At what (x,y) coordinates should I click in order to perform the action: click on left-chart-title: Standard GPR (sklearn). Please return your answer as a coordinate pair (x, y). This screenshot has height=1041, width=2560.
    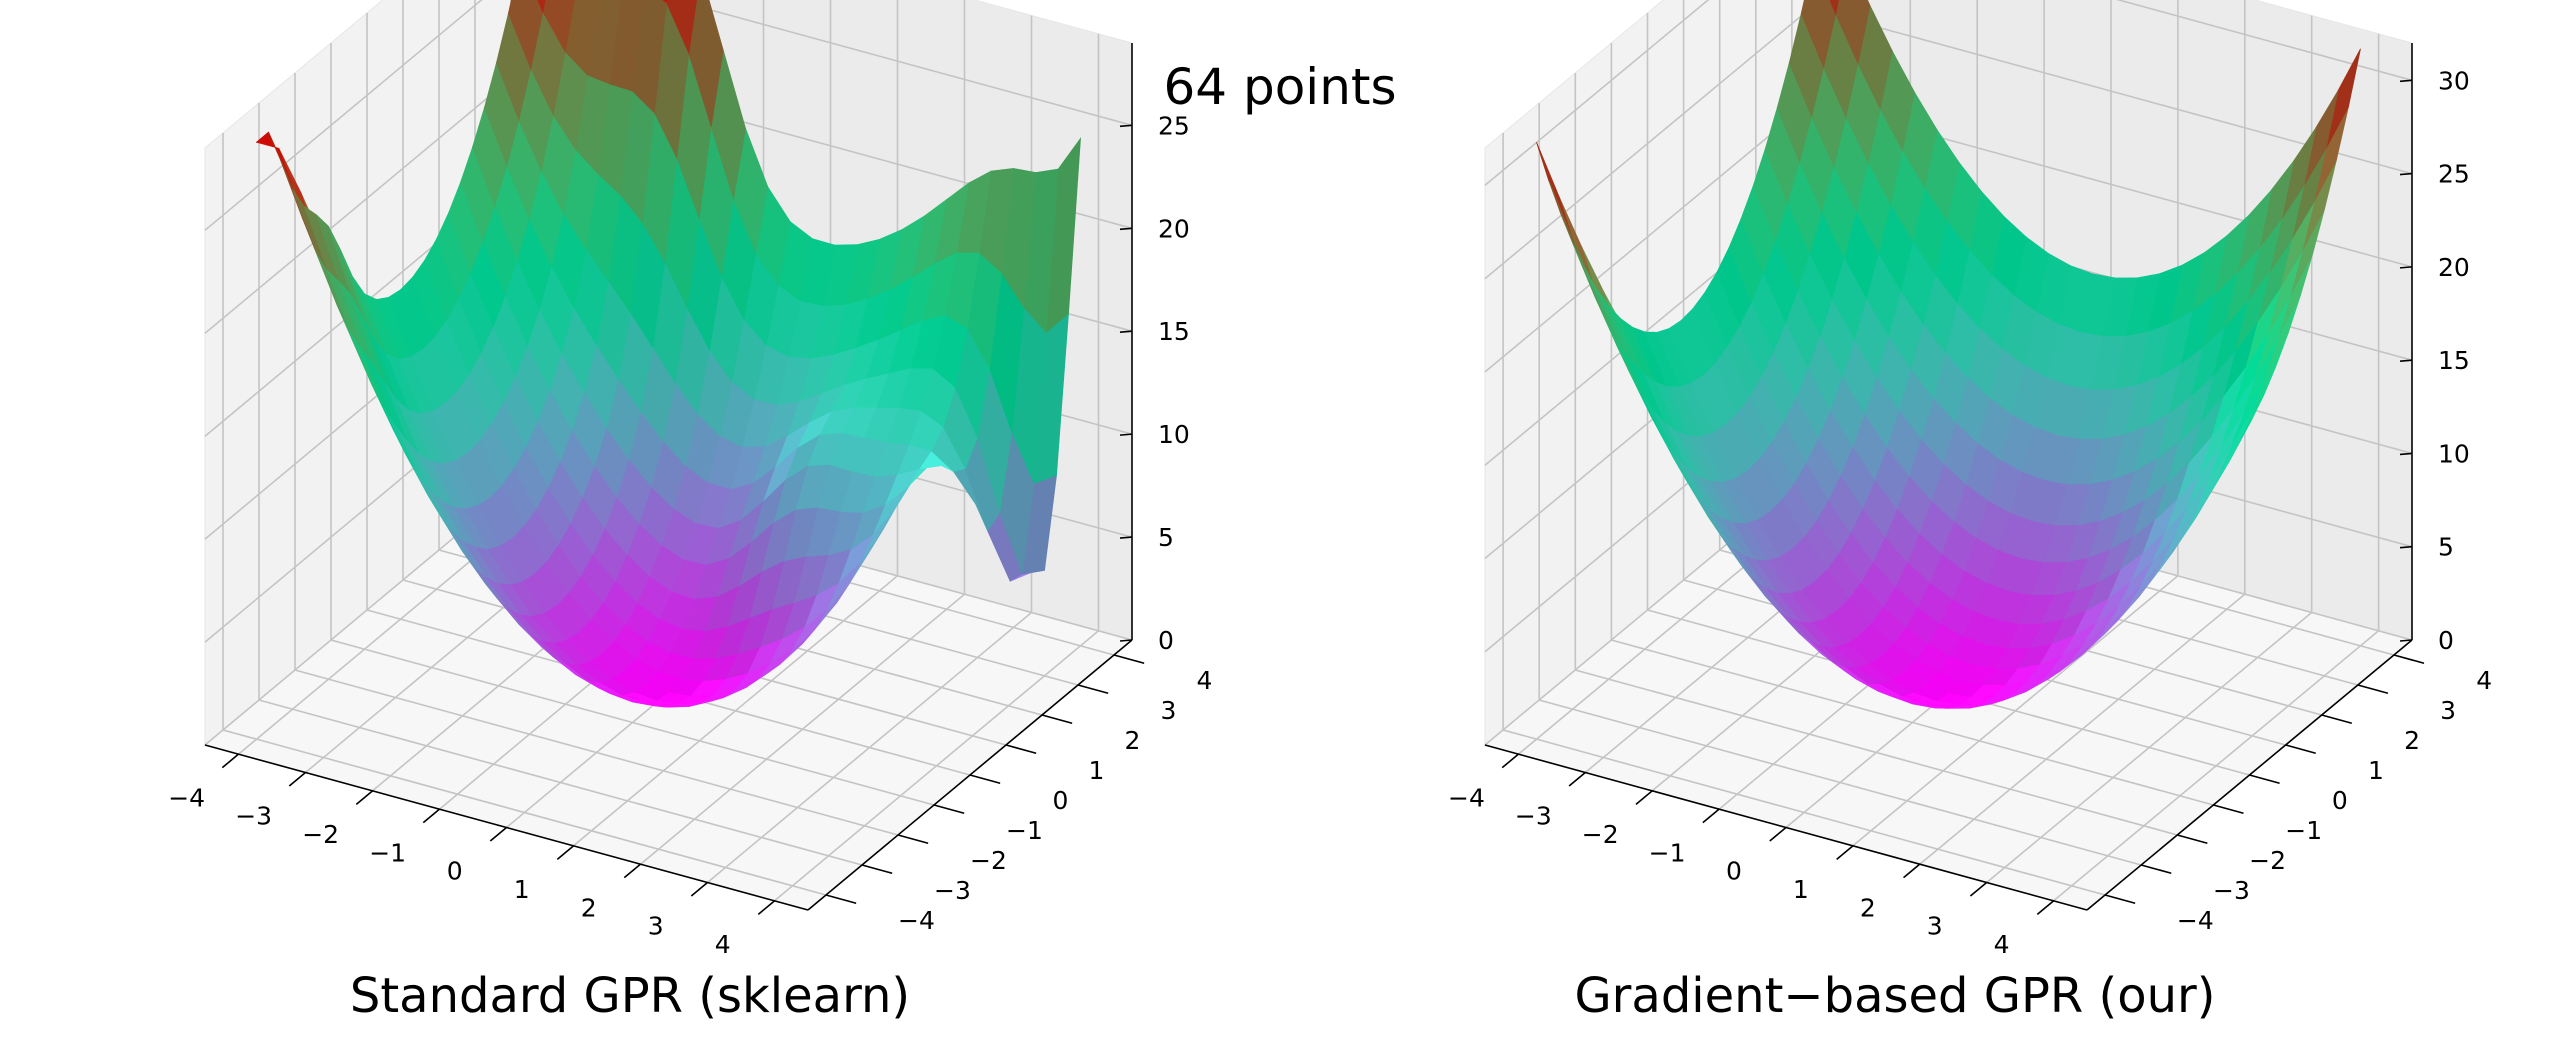
    Looking at the image, I should click on (630, 996).